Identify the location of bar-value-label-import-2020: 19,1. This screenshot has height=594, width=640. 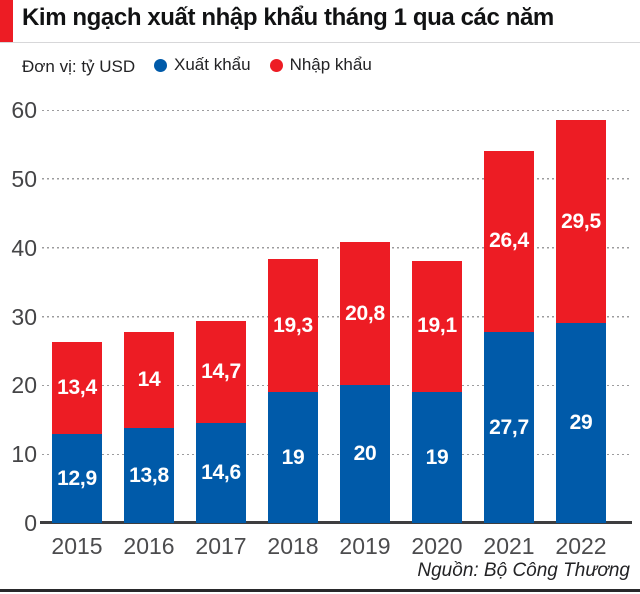
(437, 326).